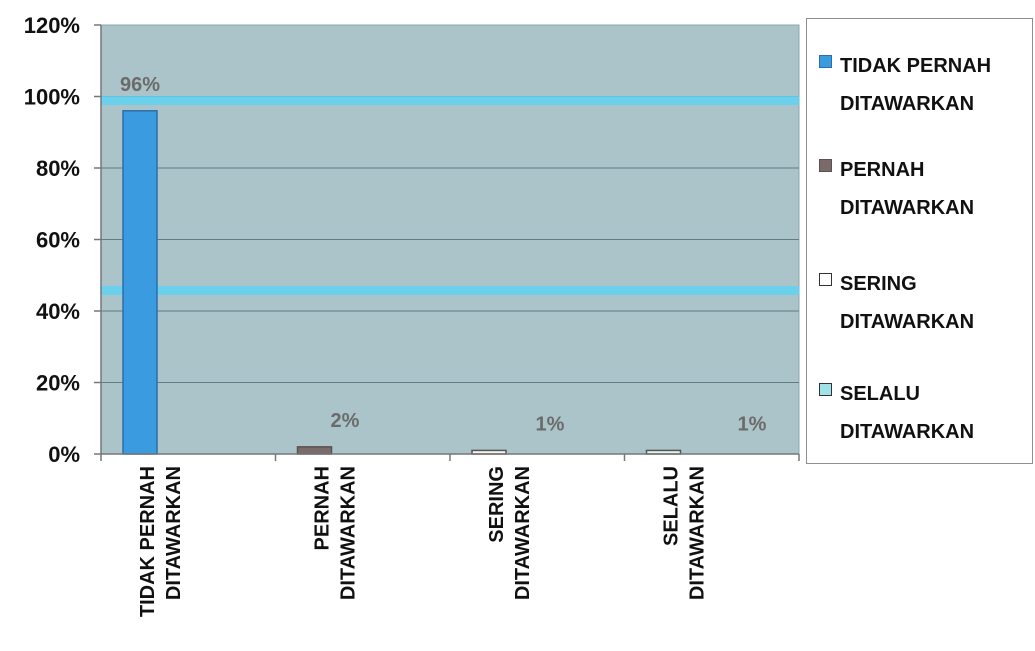  What do you see at coordinates (450, 290) in the screenshot?
I see `highlight-band-lower` at bounding box center [450, 290].